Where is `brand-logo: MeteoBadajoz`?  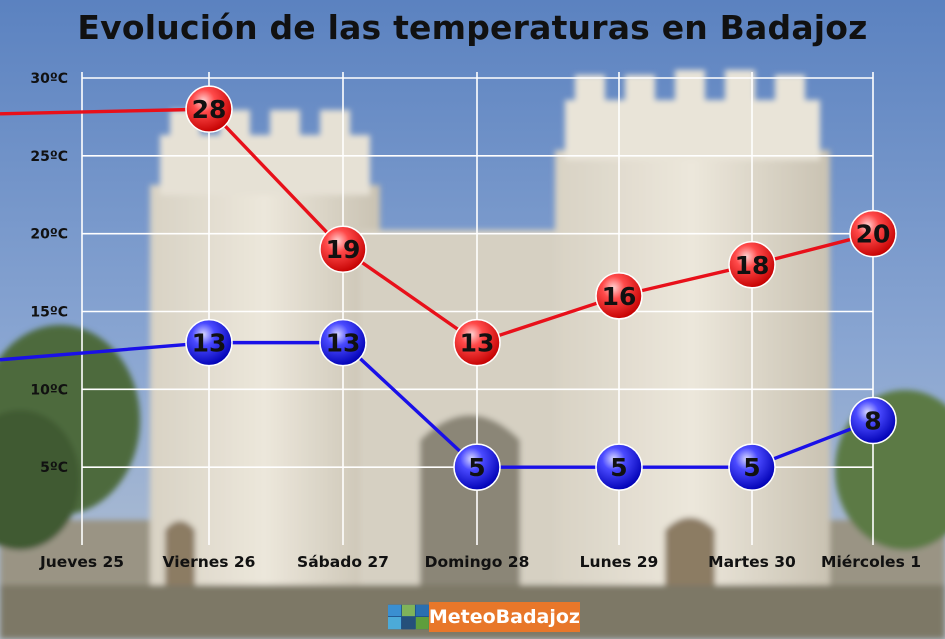 brand-logo: MeteoBadajoz is located at coordinates (484, 617).